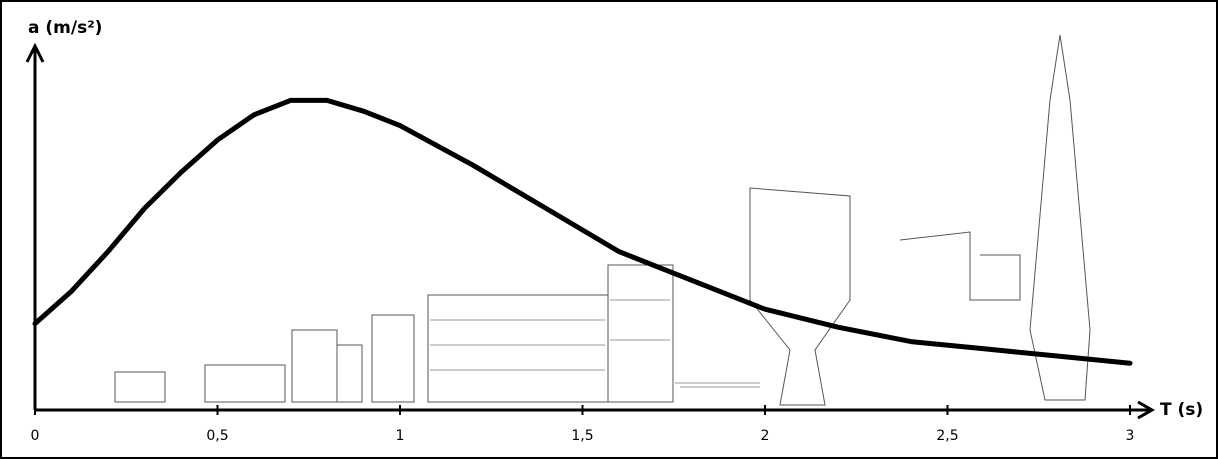 The height and width of the screenshot is (459, 1218). Describe the element at coordinates (65, 28) in the screenshot. I see `y-axis-label: a (m/s²)` at that location.